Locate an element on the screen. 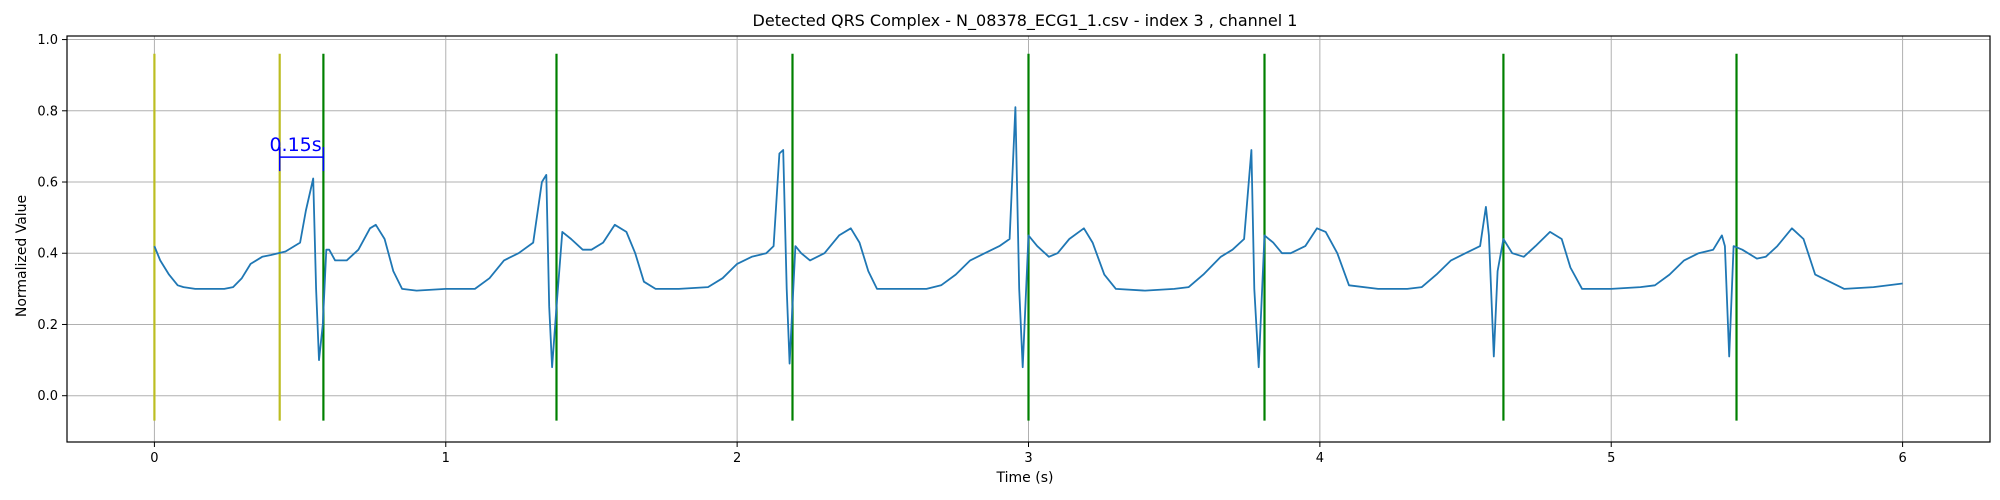 The image size is (2000, 500). x-axis-ticks: 0 1 2 3 4 5 6 is located at coordinates (1028, 454).